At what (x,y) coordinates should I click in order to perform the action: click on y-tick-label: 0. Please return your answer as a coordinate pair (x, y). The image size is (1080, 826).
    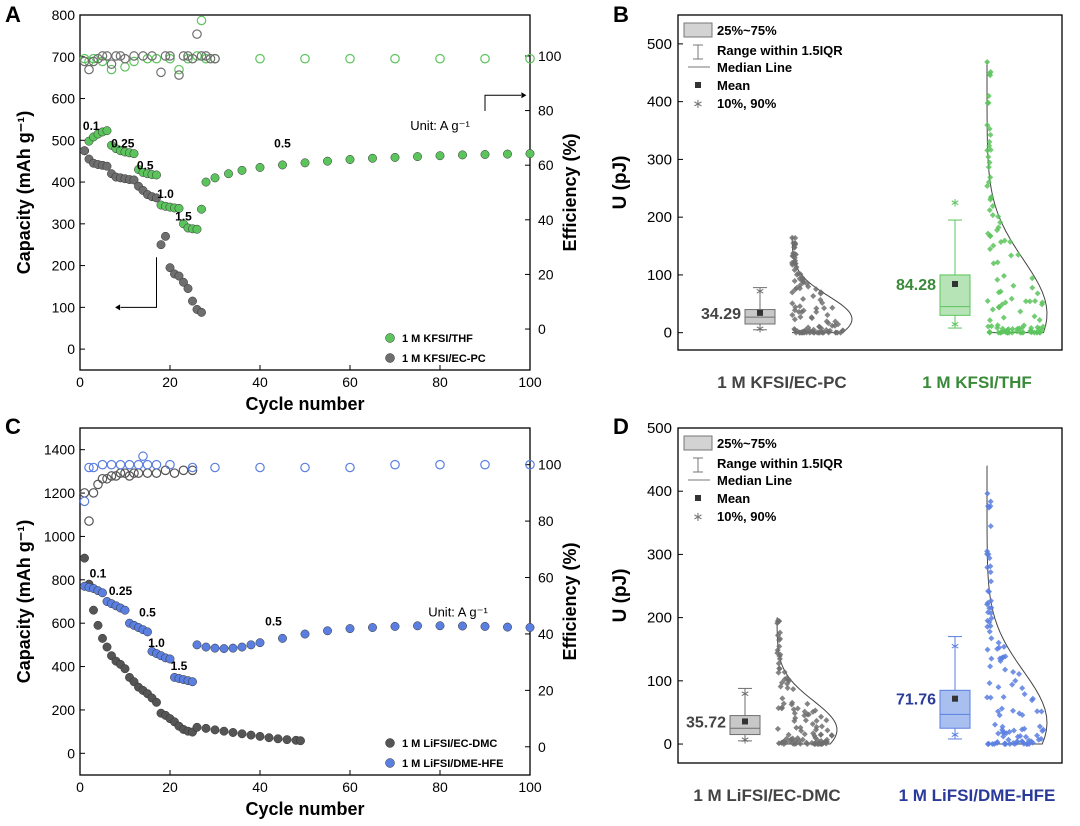
    Looking at the image, I should click on (71, 349).